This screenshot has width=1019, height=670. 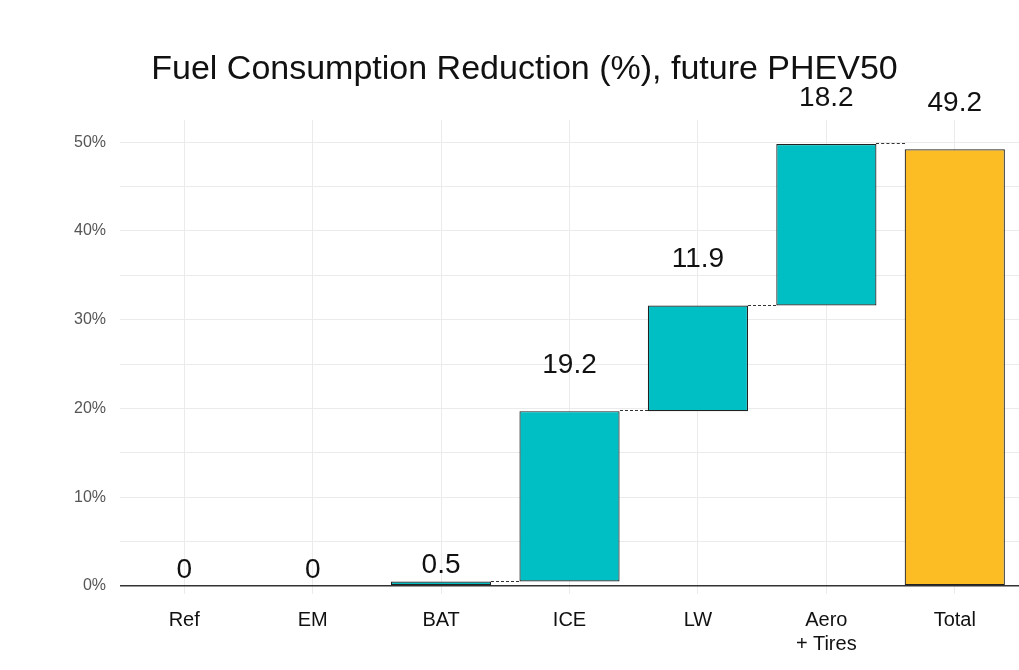 What do you see at coordinates (94, 585) in the screenshot?
I see `y-tick-label: 0%` at bounding box center [94, 585].